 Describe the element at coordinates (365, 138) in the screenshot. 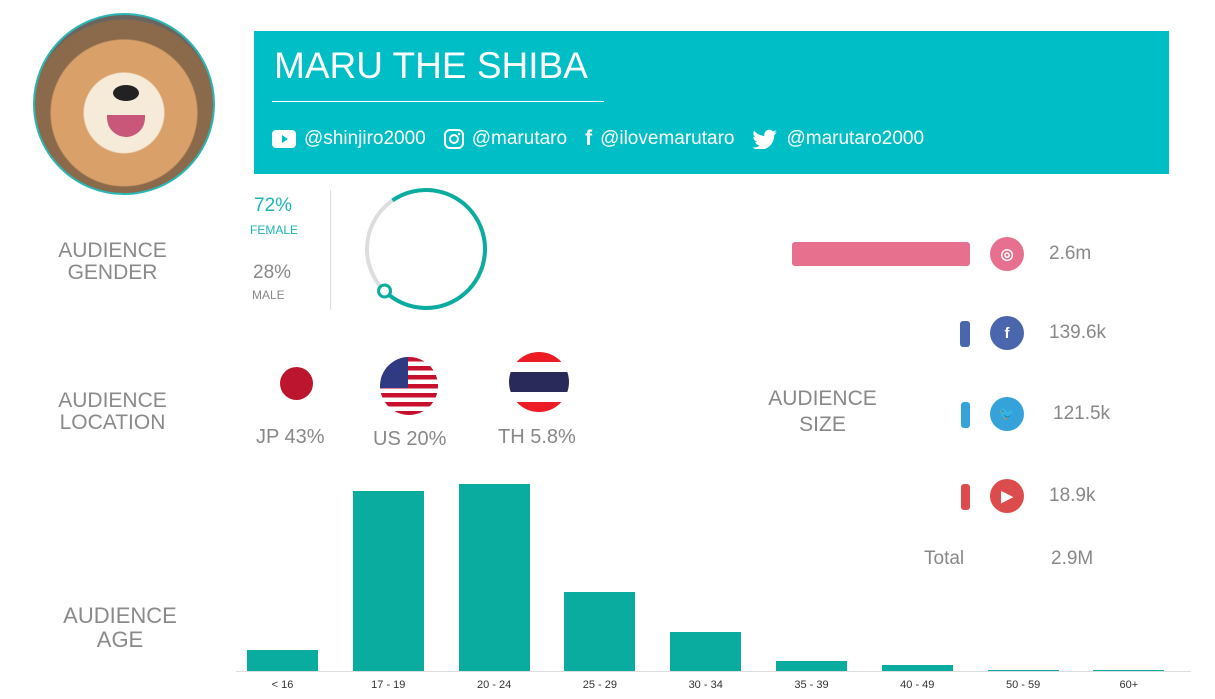

I see `youtube-handle: @shinjiro2000` at that location.